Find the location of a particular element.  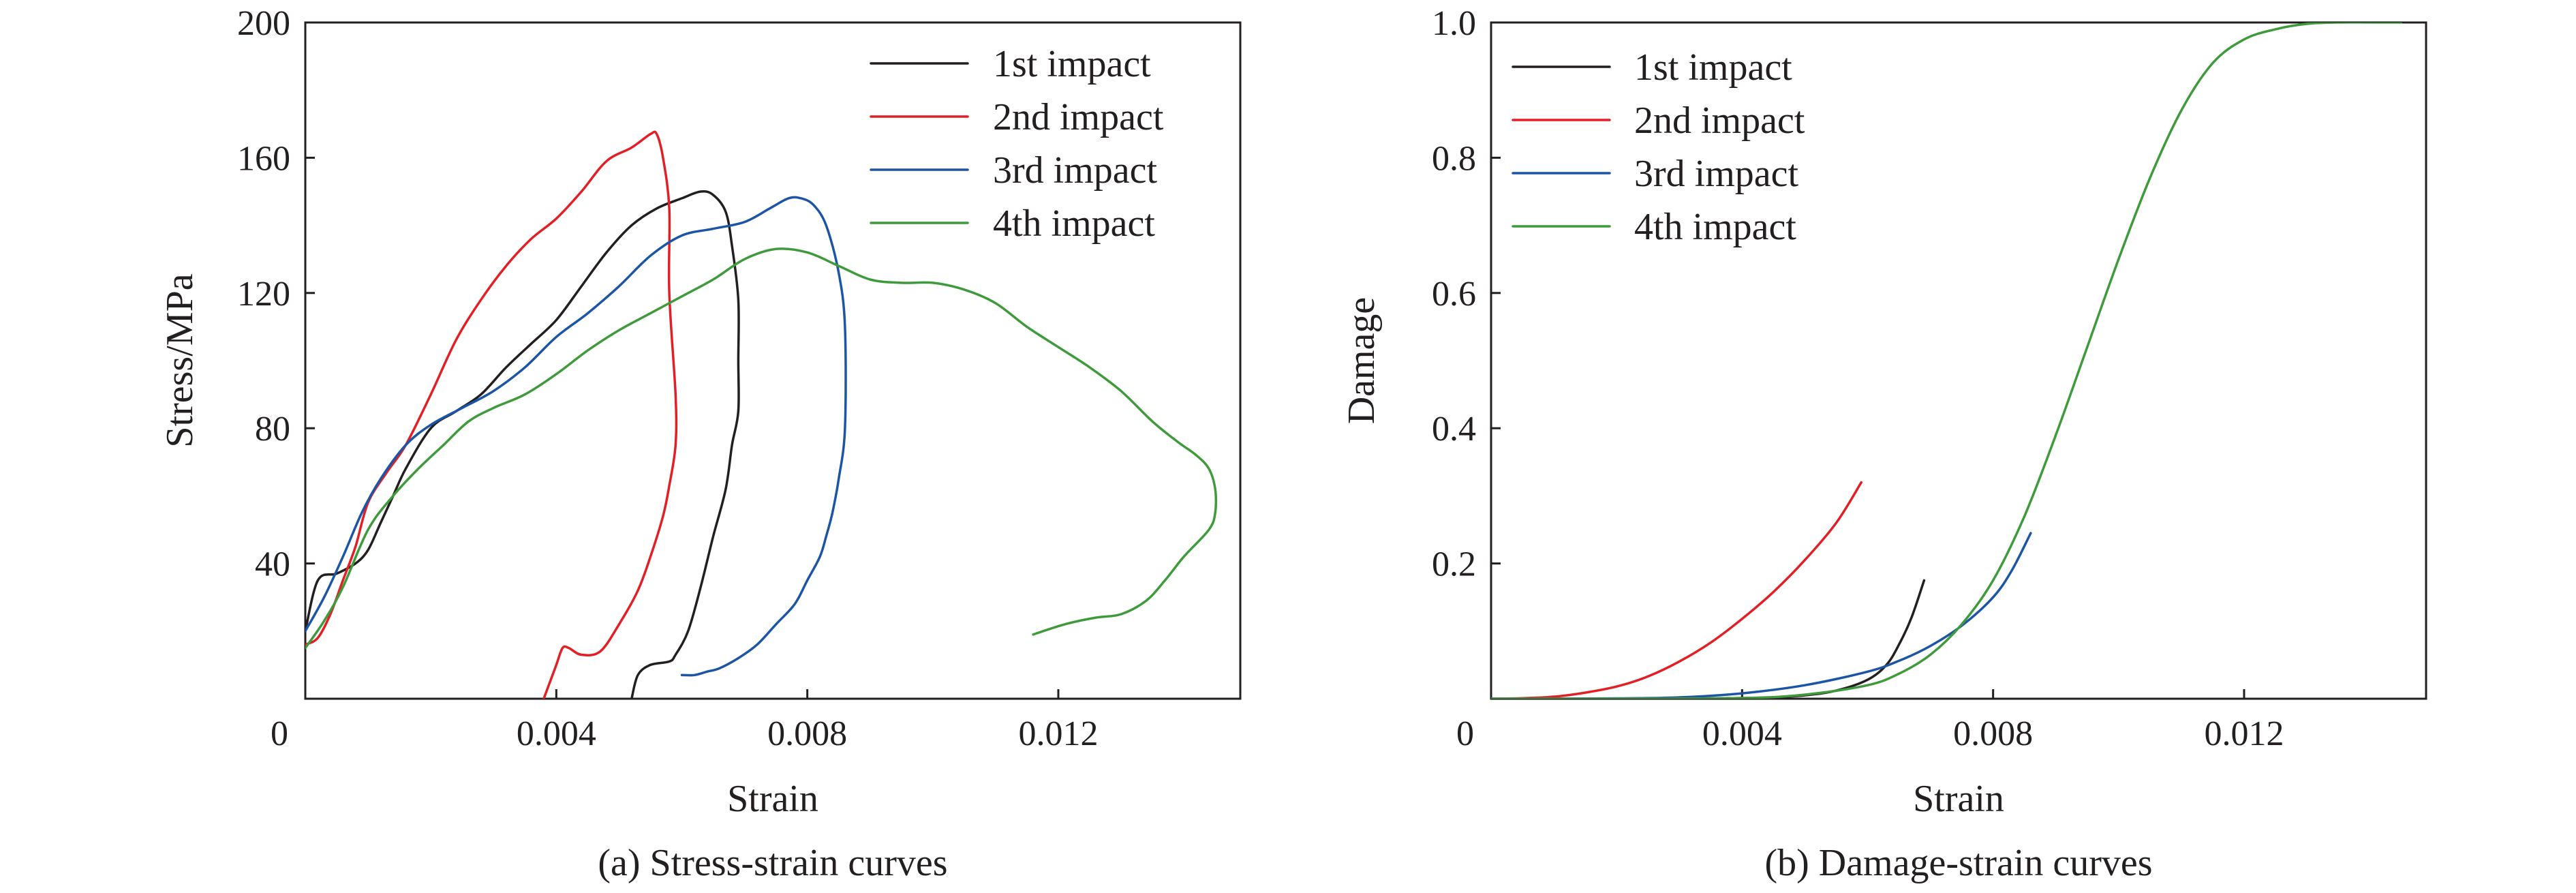

y-axis-label-b: Damage is located at coordinates (1361, 361).